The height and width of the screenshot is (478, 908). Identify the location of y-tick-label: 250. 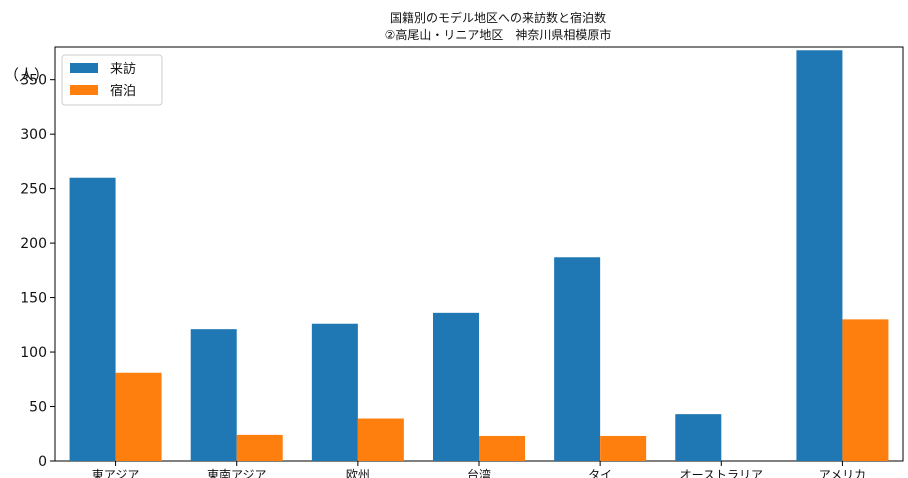
(33, 190).